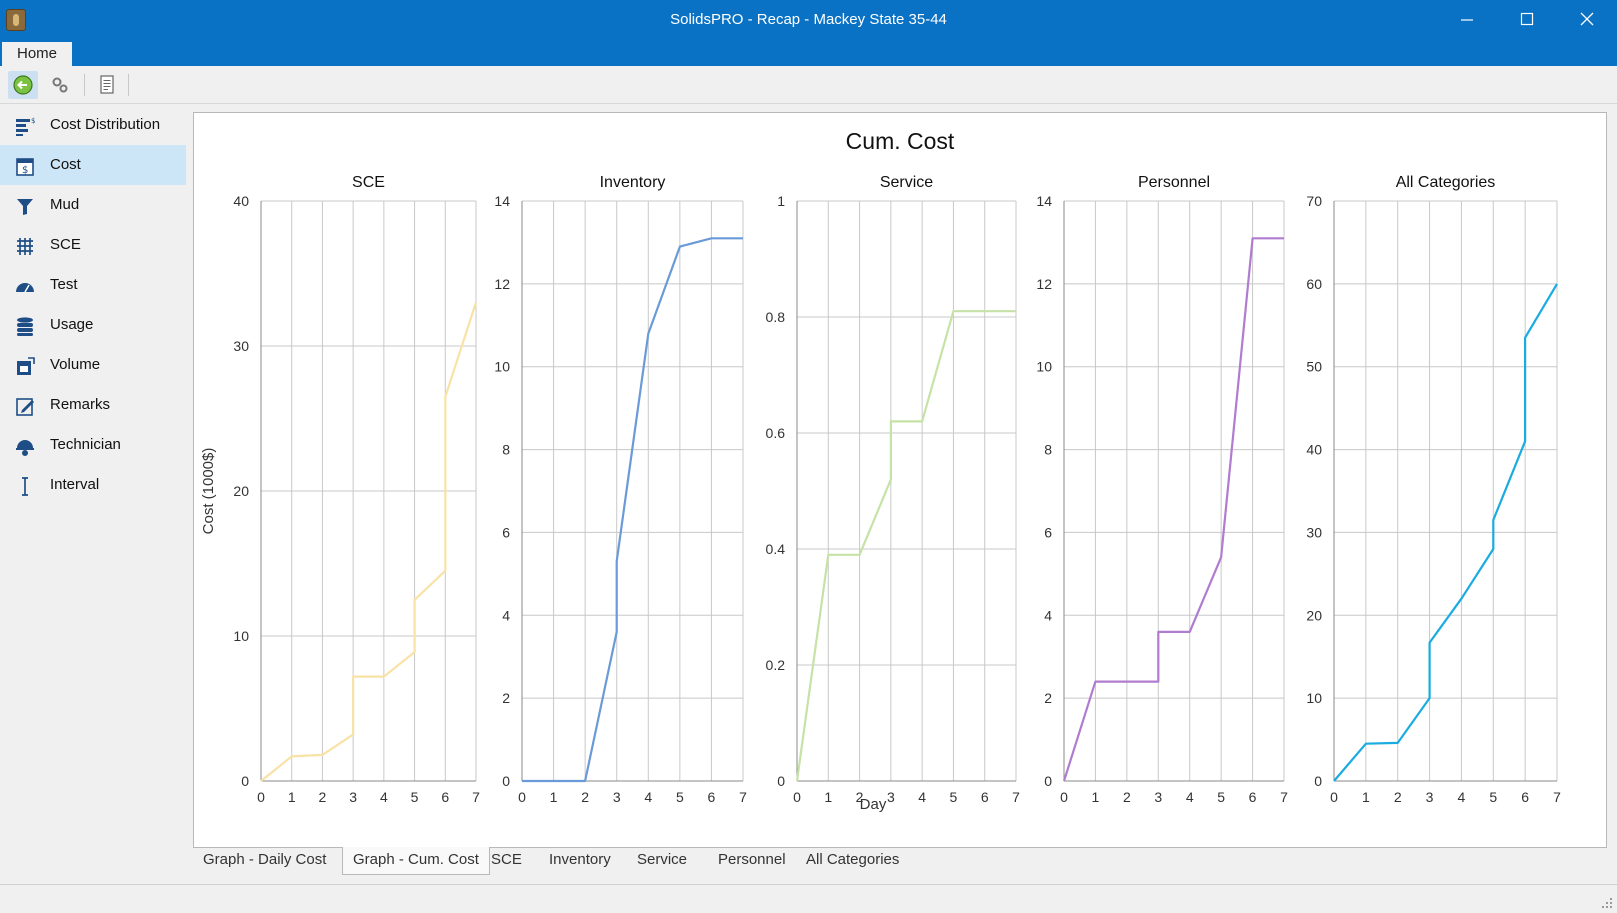 The height and width of the screenshot is (913, 1617). I want to click on maximize-button, so click(1527, 20).